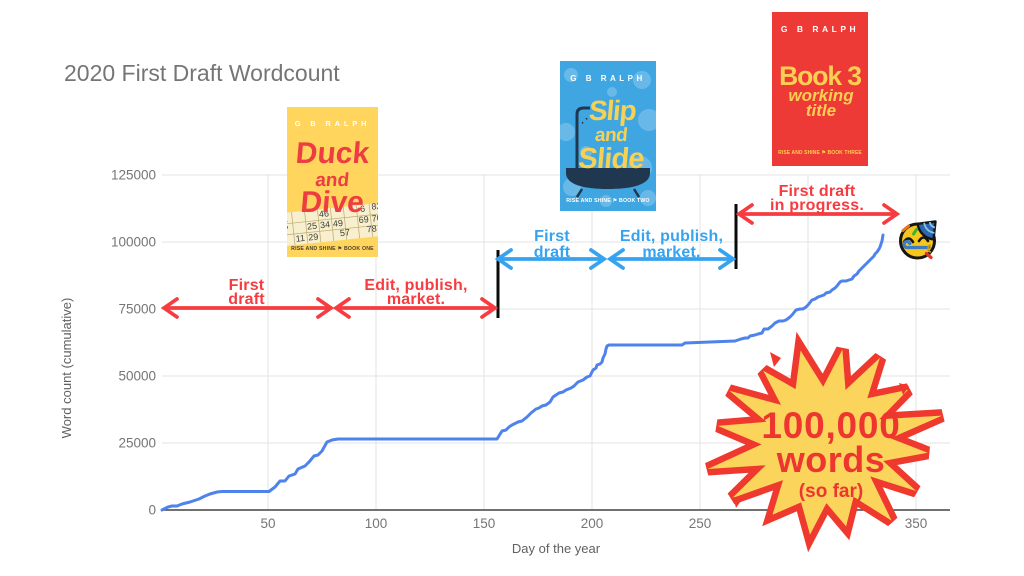 The width and height of the screenshot is (1024, 576). I want to click on svg-text: 50000, so click(137, 376).